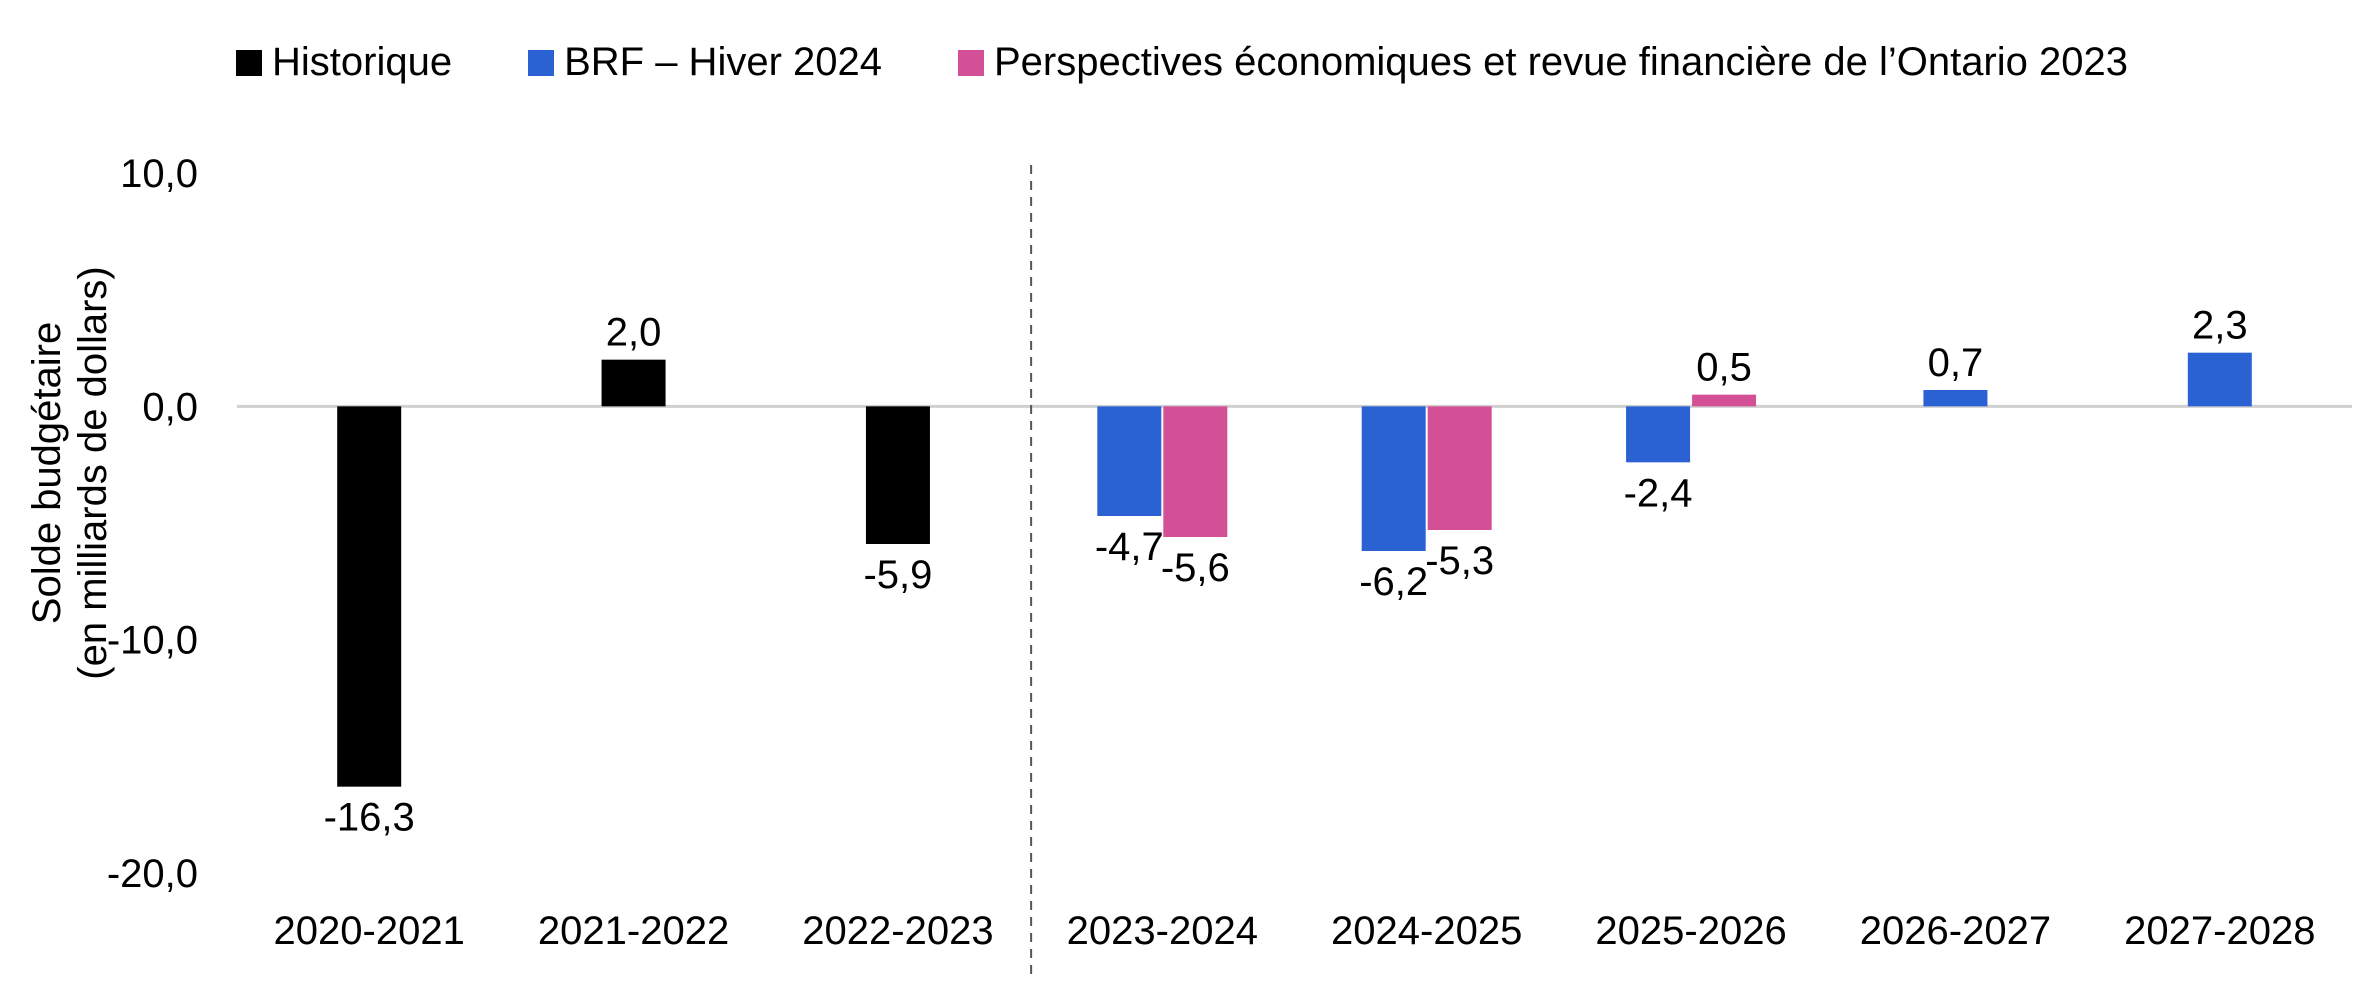  I want to click on data-label: 0,7, so click(1956, 363).